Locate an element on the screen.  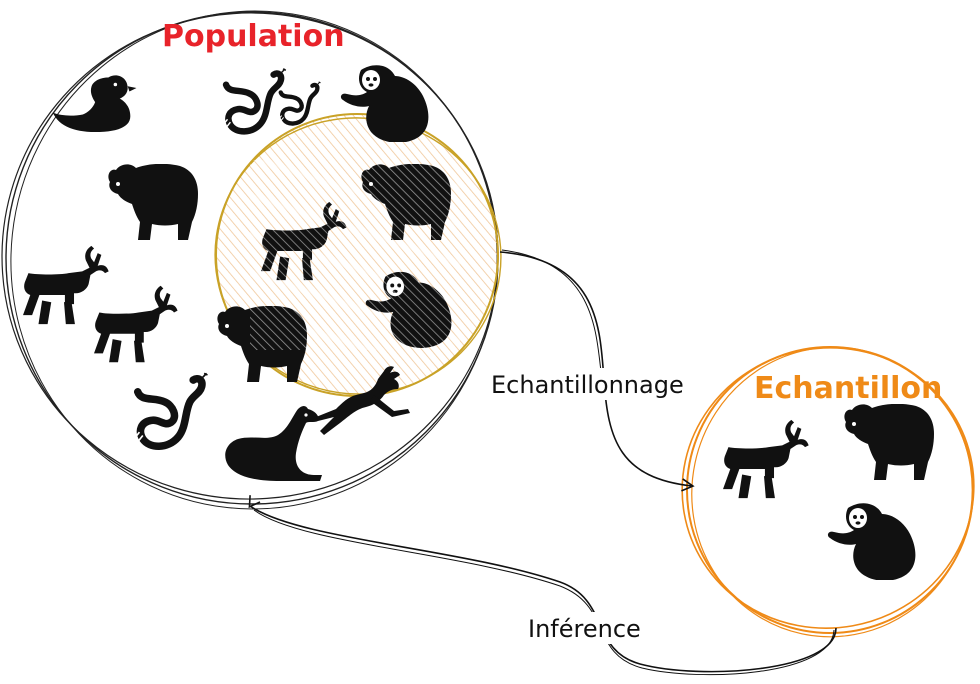
sampling-label-bg is located at coordinates (591, 384).